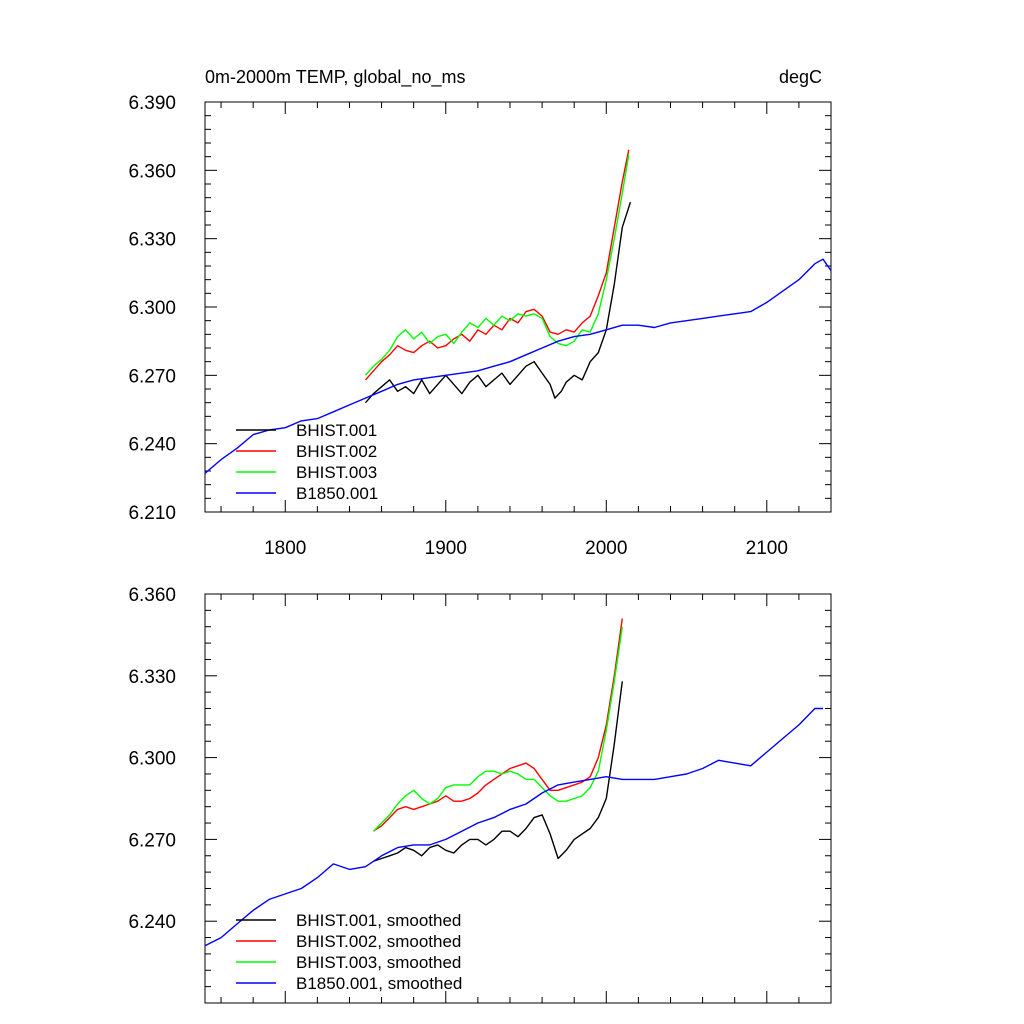 The height and width of the screenshot is (1024, 1024). I want to click on legend-label: B1850.001, smoothed, so click(379, 983).